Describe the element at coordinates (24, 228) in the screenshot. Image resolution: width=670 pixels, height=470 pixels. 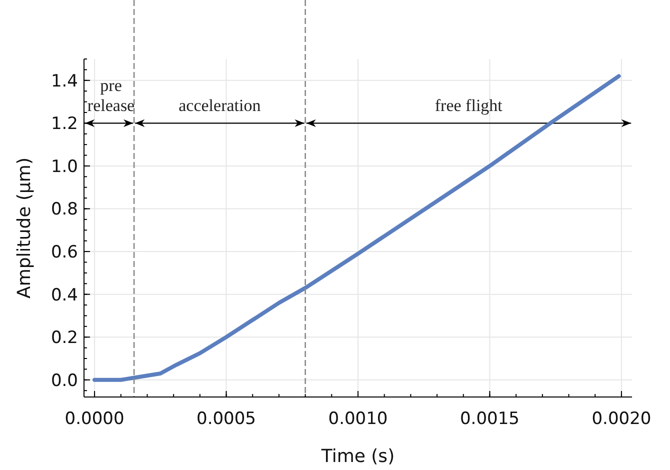
I see `y-axis-title: Amplitude (μm)` at that location.